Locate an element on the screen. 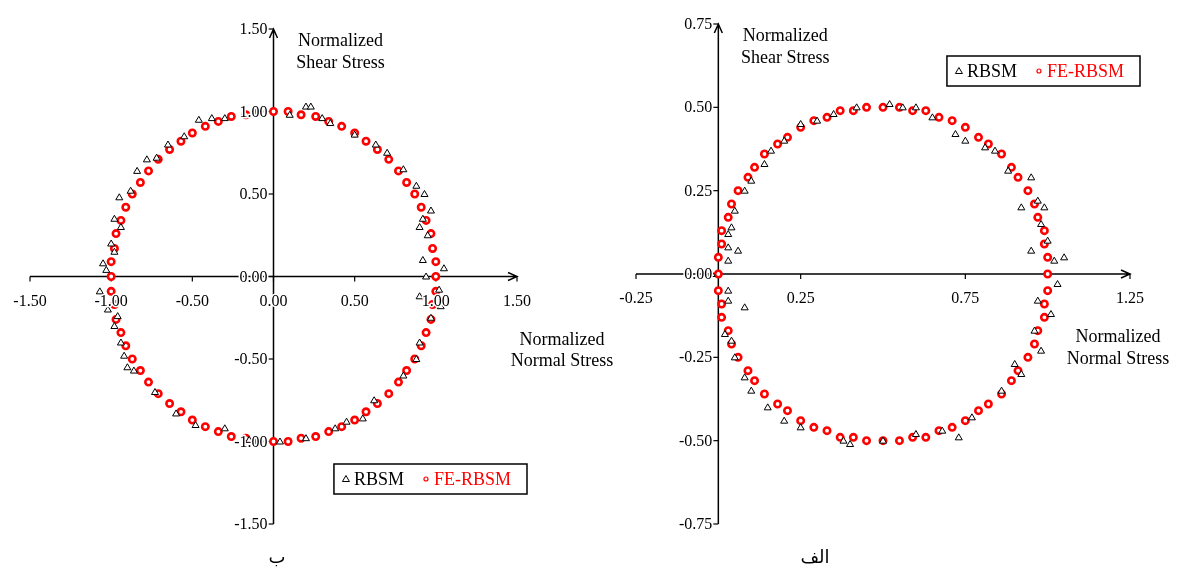 The image size is (1182, 570). y-tick-label: 0.25 is located at coordinates (698, 190).